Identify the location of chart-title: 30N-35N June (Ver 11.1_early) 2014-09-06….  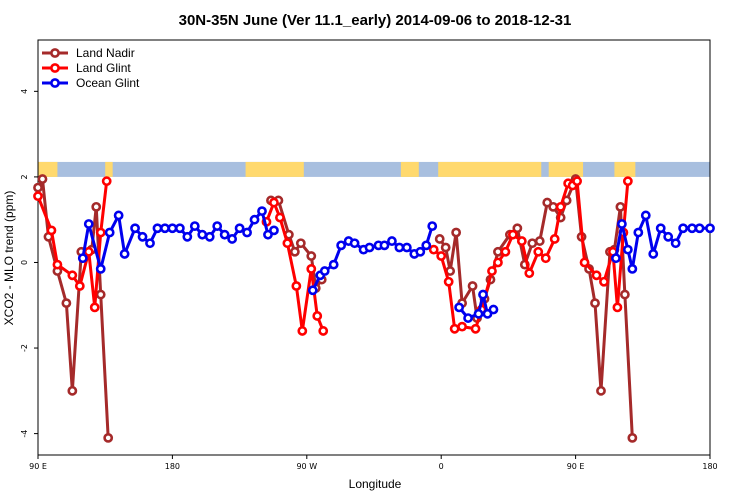
(375, 20).